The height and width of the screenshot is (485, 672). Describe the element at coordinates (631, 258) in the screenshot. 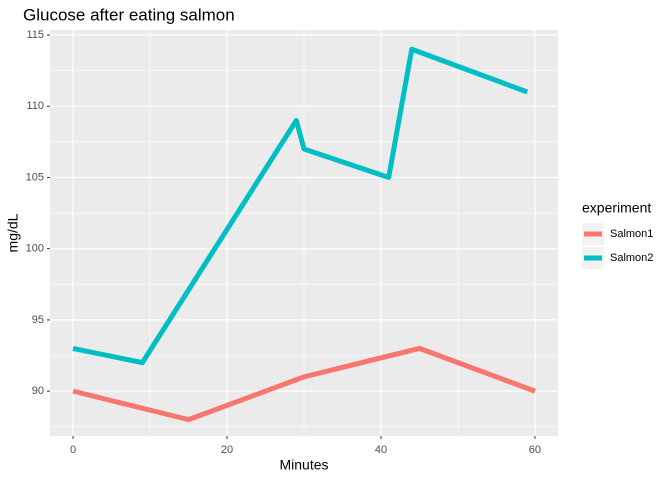

I see `legend-label: Salmon2` at that location.